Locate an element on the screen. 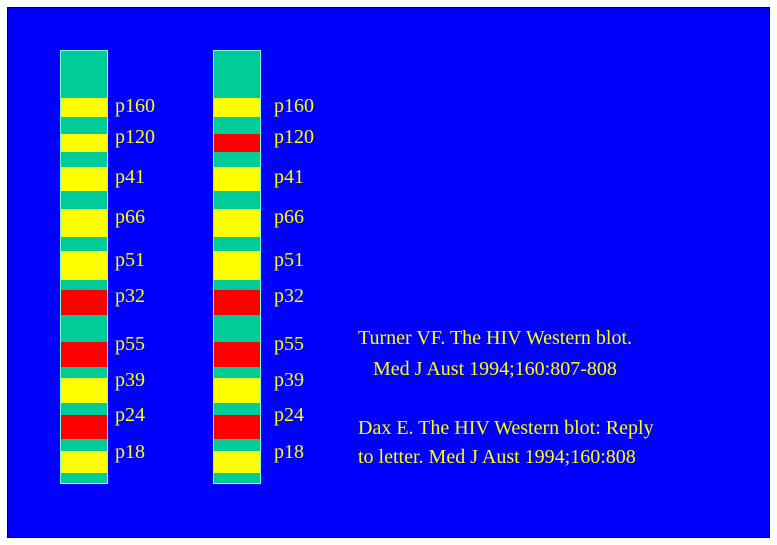  reference-1-line-1: Turner VF. The HIV Western blot. is located at coordinates (495, 338).